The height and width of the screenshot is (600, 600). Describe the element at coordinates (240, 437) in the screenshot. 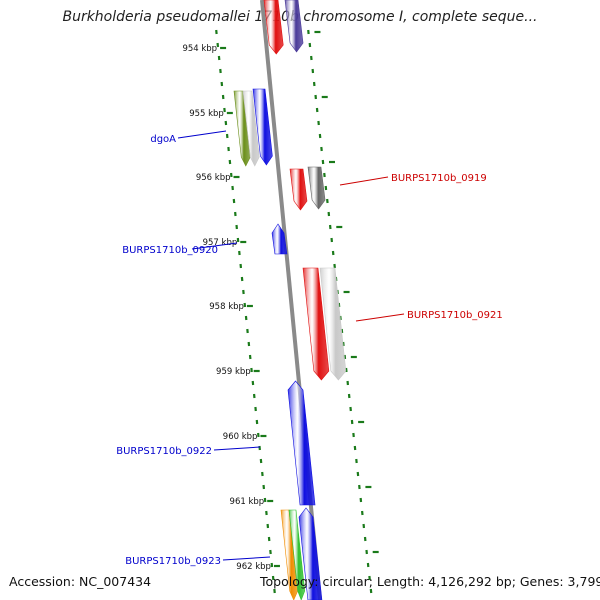

I see `tick-label: 960 kbp` at that location.